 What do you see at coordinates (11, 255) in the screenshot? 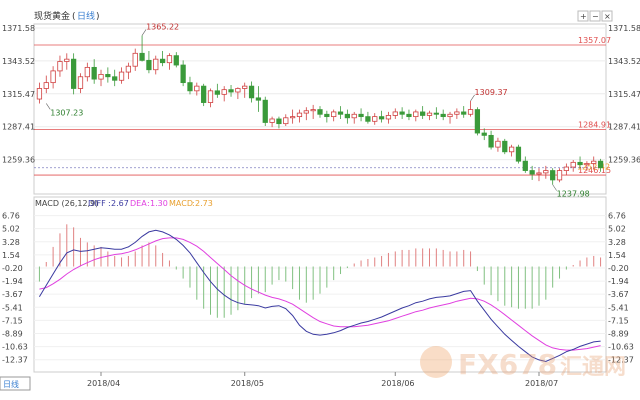
I see `macd-y-tick-left: 1.54` at bounding box center [11, 255].